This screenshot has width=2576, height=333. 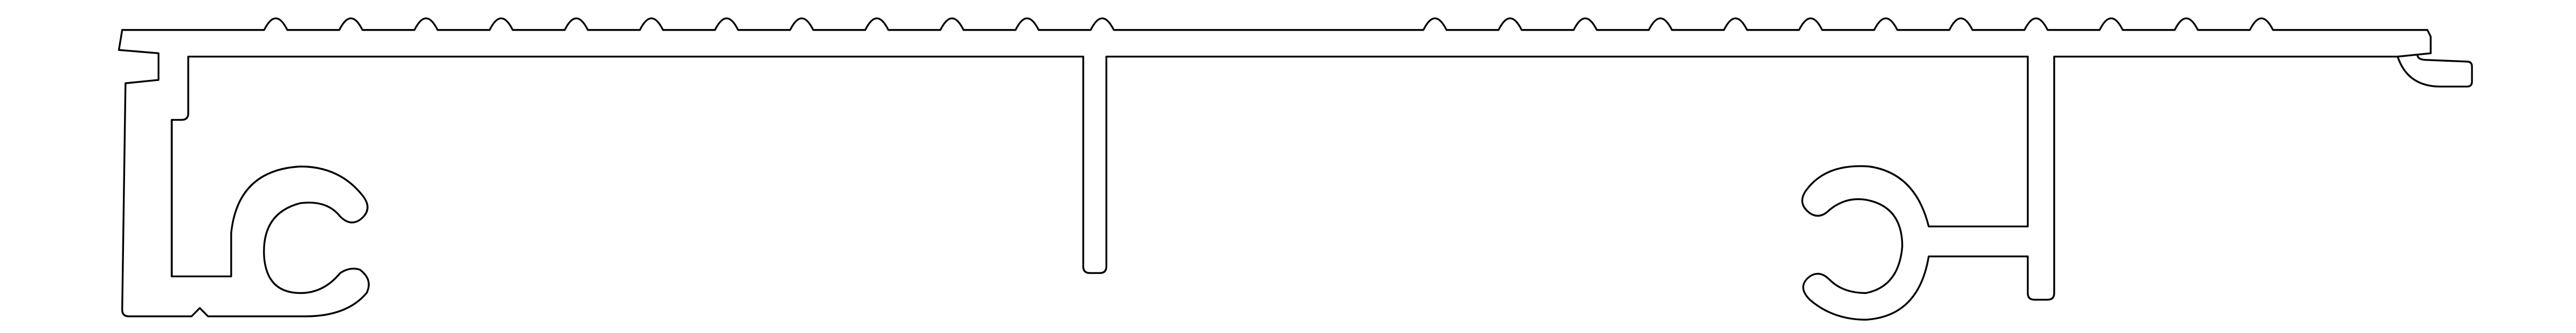 What do you see at coordinates (1276, 36) in the screenshot?
I see `top-ridged-edge` at bounding box center [1276, 36].